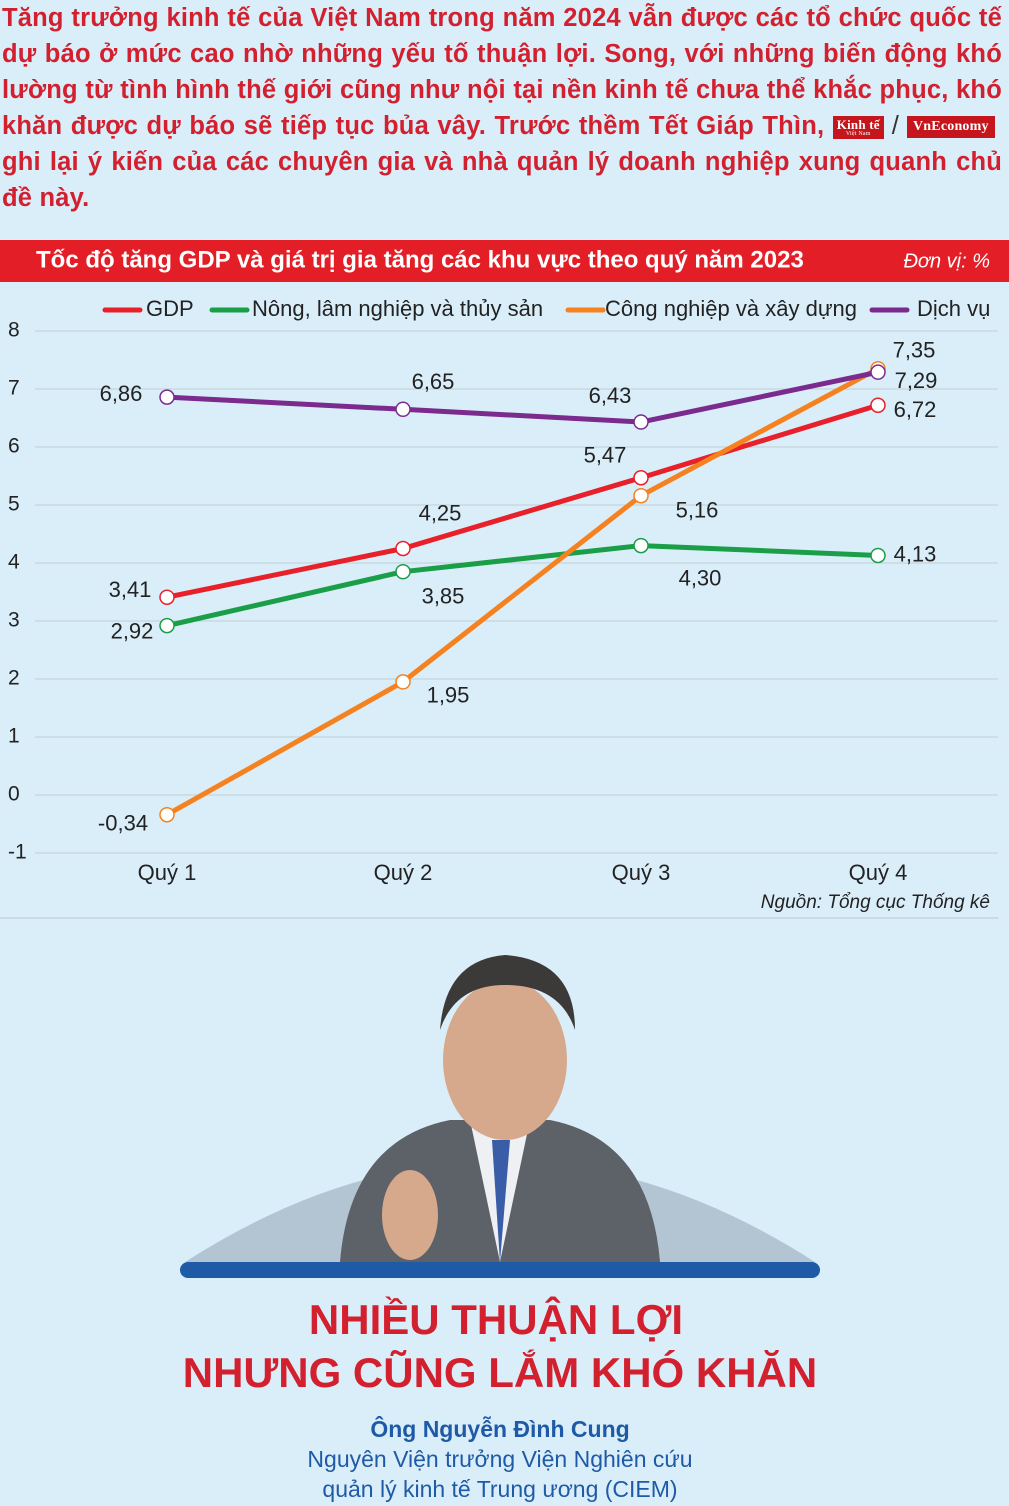 The image size is (1009, 1506). Describe the element at coordinates (500, 1108) in the screenshot. I see `portrait` at that location.